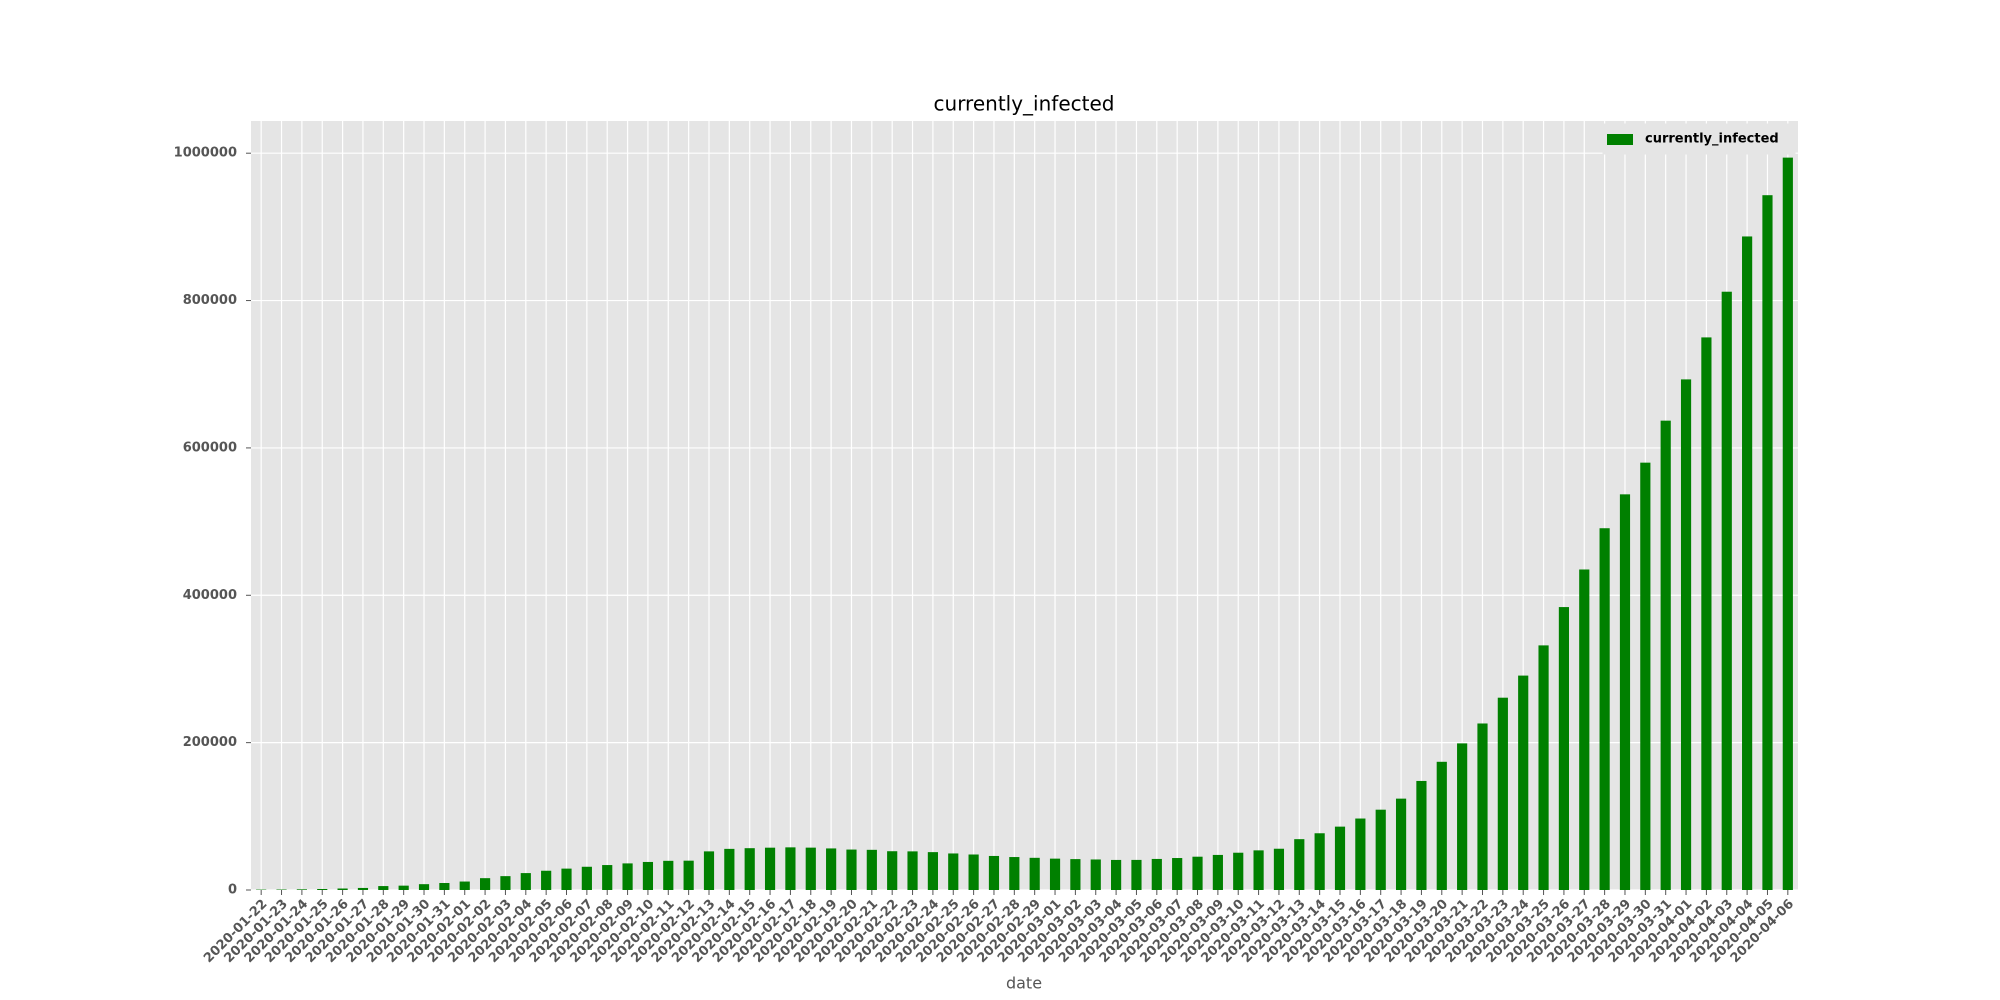 The image size is (2000, 1000). What do you see at coordinates (210, 300) in the screenshot?
I see `y-tick-label: 800000` at bounding box center [210, 300].